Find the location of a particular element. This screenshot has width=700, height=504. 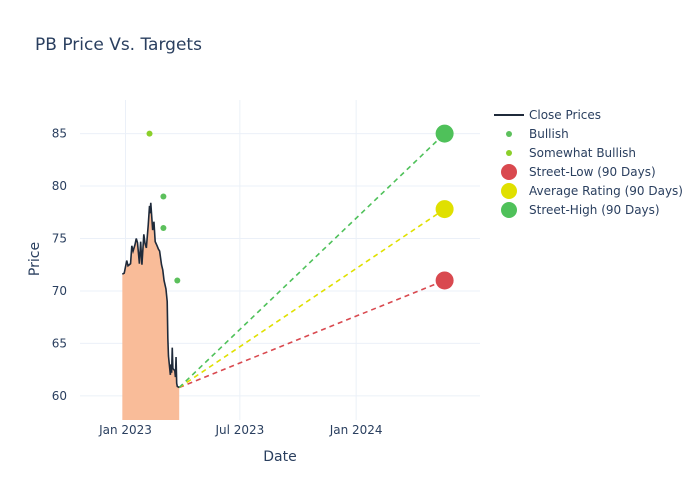

x-tick-label: Jan 2024 is located at coordinates (356, 430).